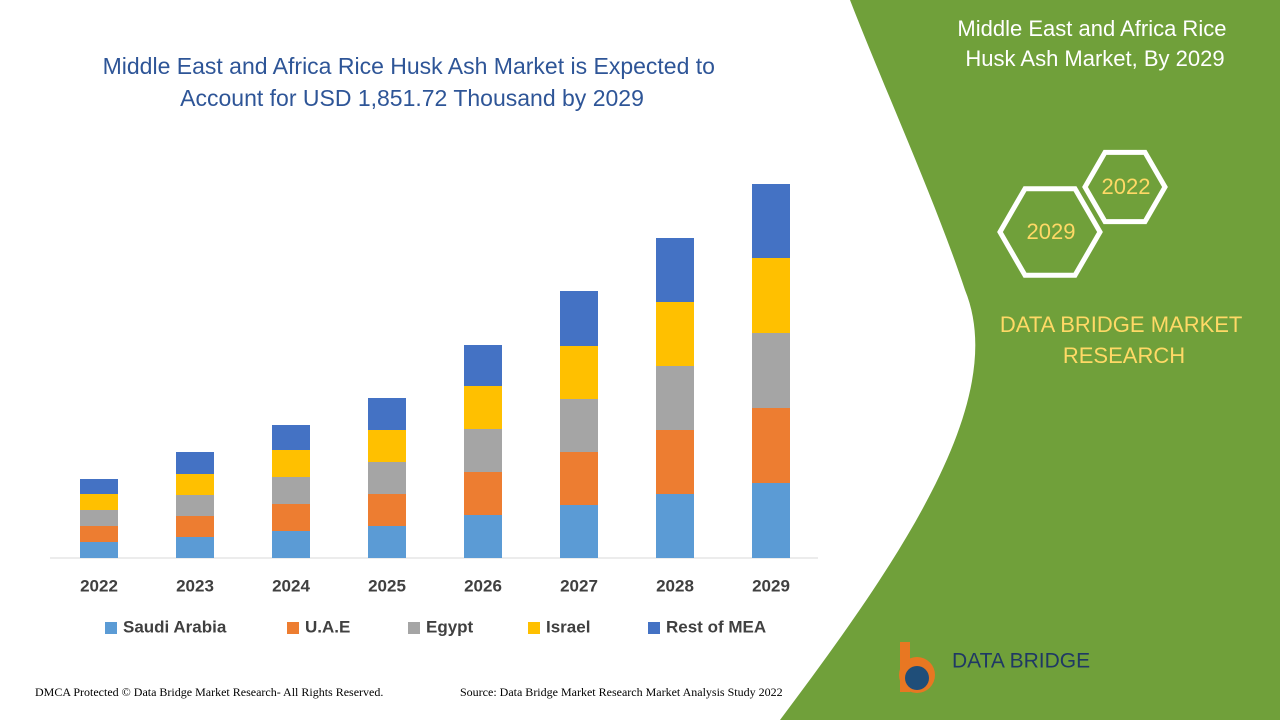 This screenshot has height=720, width=1280. Describe the element at coordinates (568, 626) in the screenshot. I see `legend-label: Israel` at that location.